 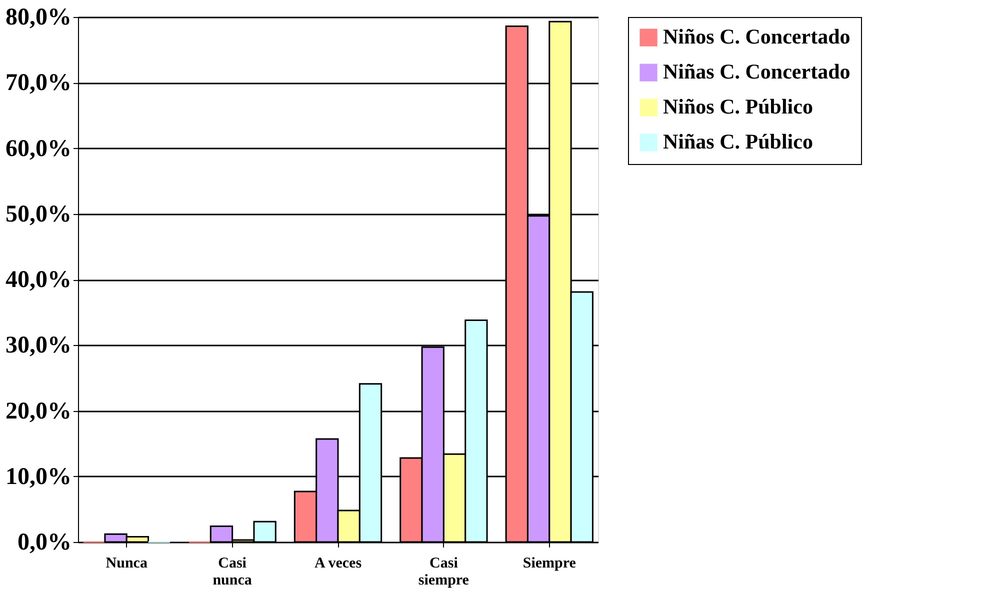 I want to click on legend-label: Niños C. Concertado, so click(x=756, y=36).